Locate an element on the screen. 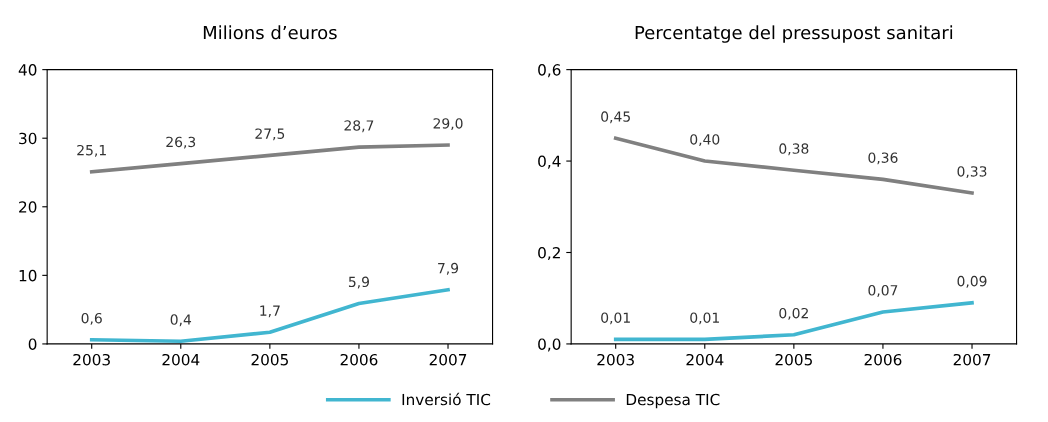 The height and width of the screenshot is (422, 1048). data-label: 0,45 is located at coordinates (615, 117).